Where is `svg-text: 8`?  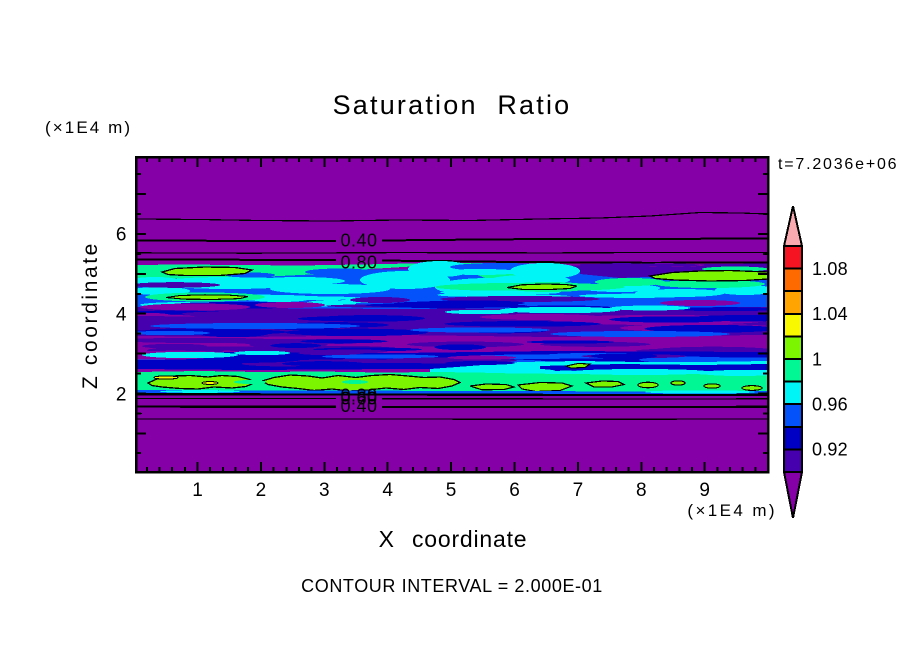
svg-text: 8 is located at coordinates (641, 490).